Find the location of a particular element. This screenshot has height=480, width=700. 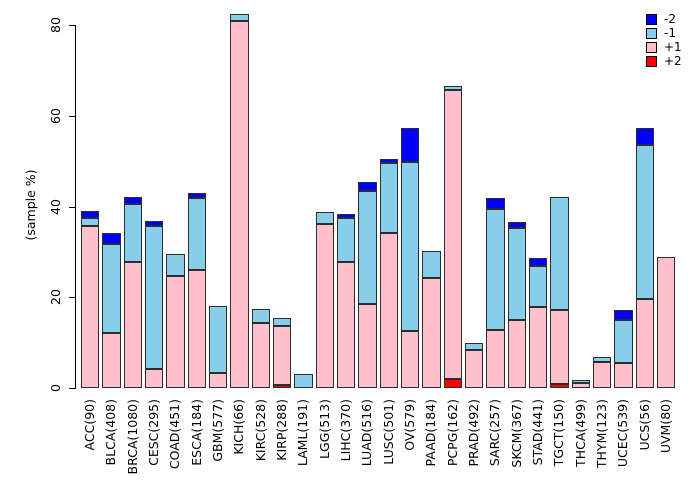

bar-segment-CESC--2 is located at coordinates (154, 224).